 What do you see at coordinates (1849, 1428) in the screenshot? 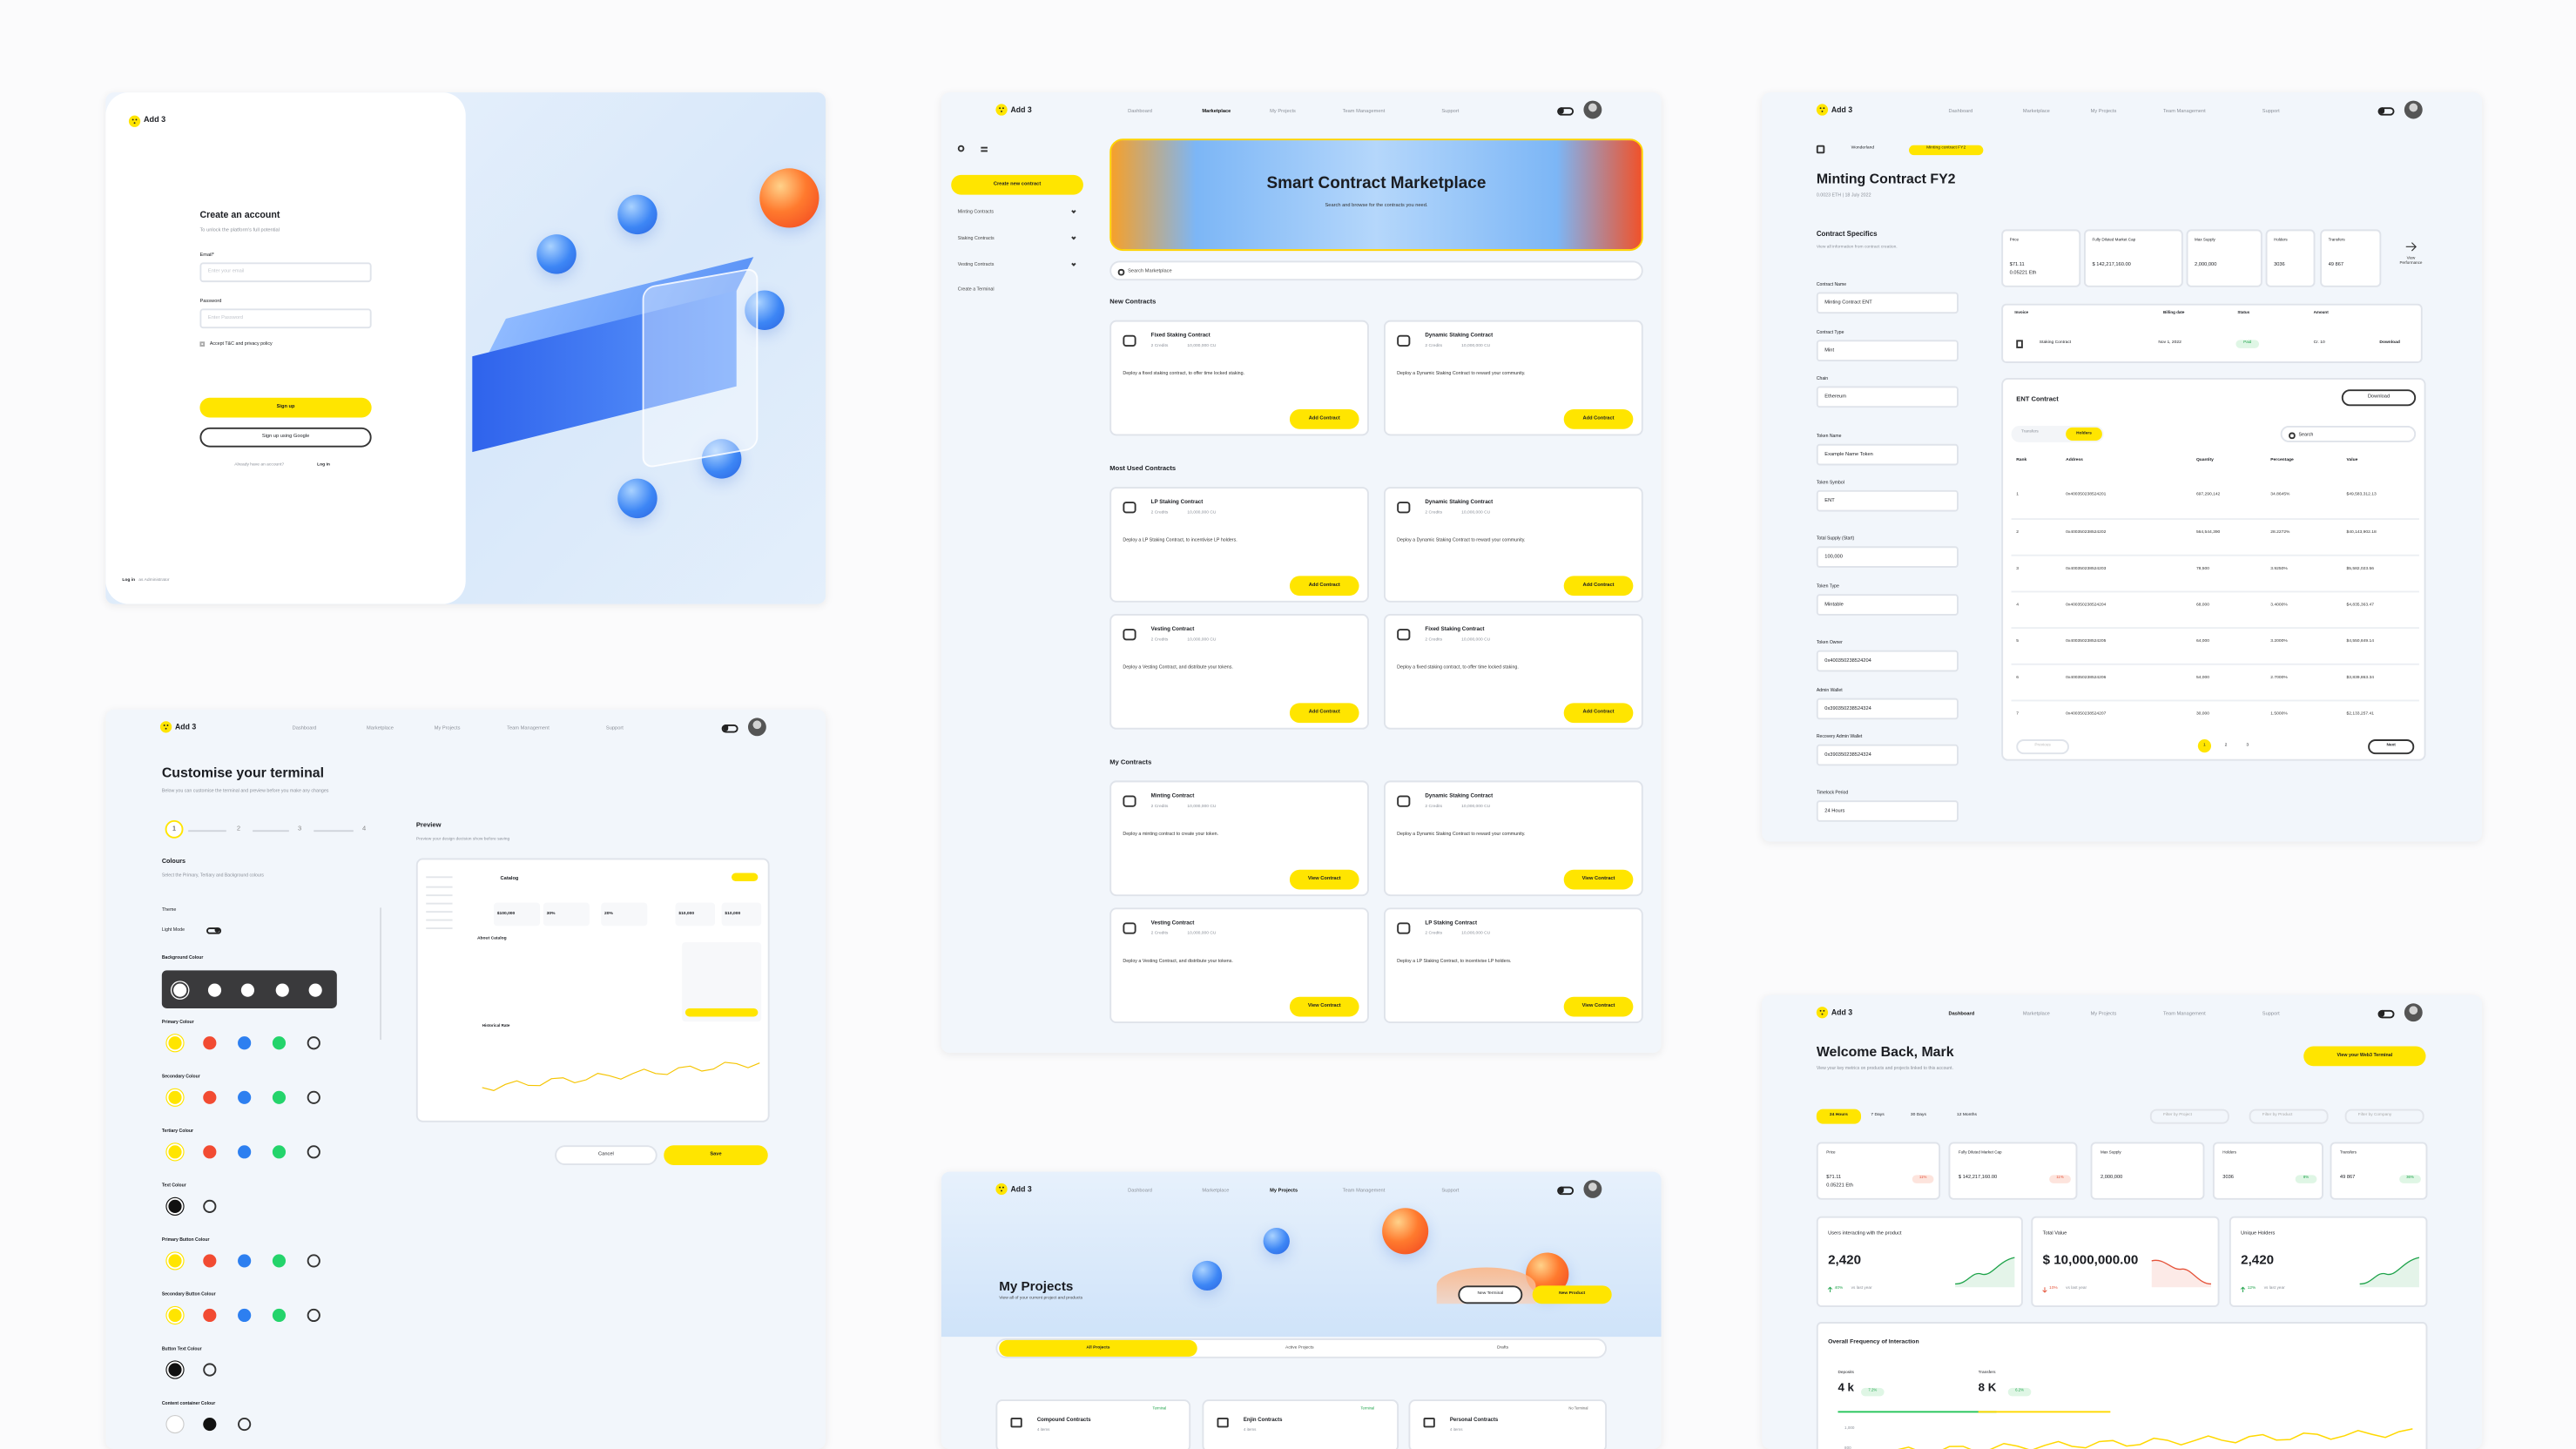
I see `y-label: 1,000` at bounding box center [1849, 1428].